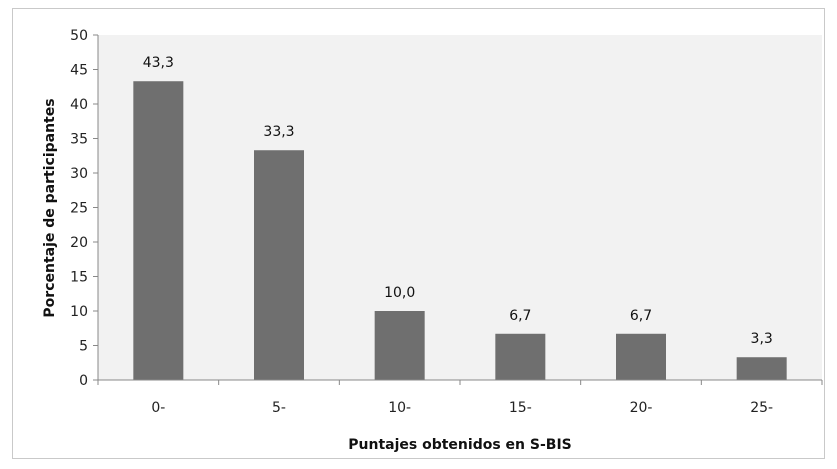  What do you see at coordinates (641, 408) in the screenshot?
I see `x-tick-label: 20-` at bounding box center [641, 408].